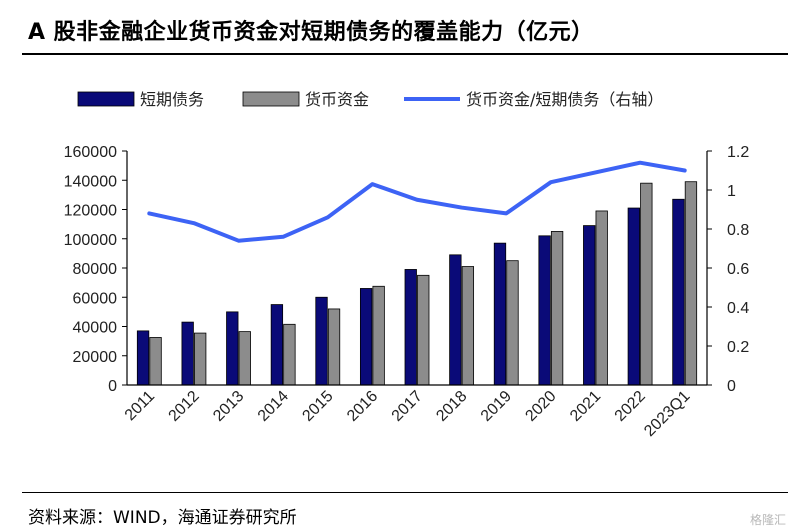 This screenshot has width=794, height=532. What do you see at coordinates (407, 406) in the screenshot?
I see `x-tick-label: 2017` at bounding box center [407, 406].